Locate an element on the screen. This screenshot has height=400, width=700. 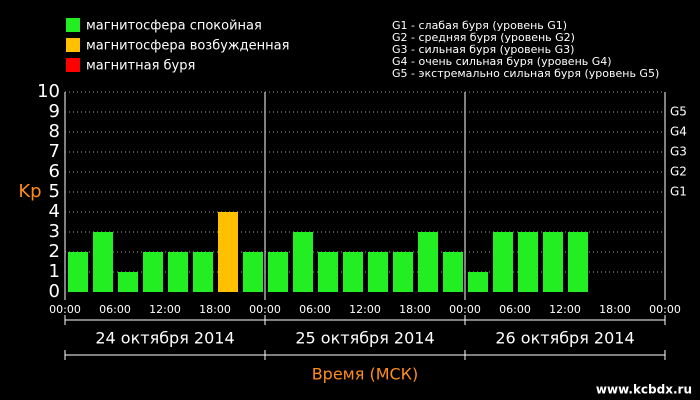
y-tick-label: 7 is located at coordinates (54, 151).